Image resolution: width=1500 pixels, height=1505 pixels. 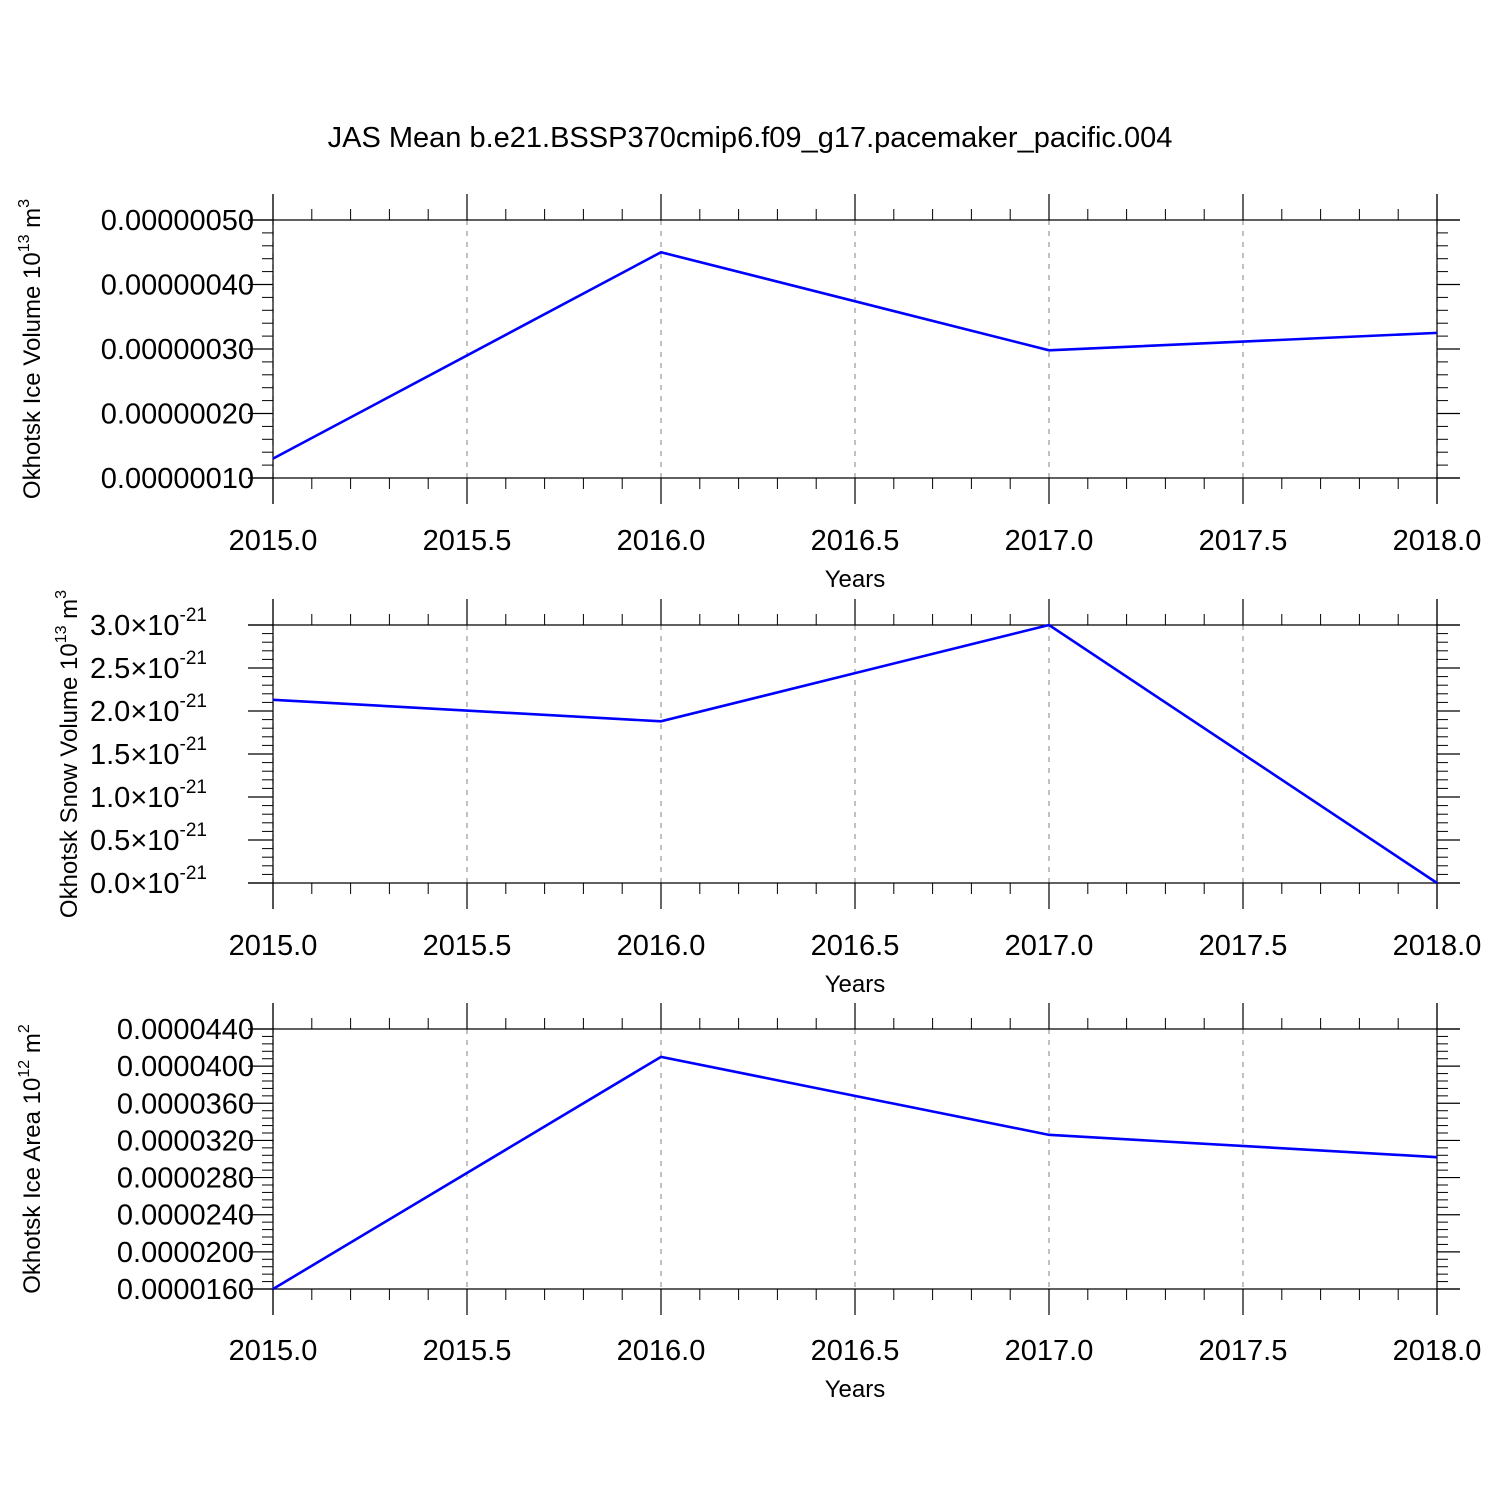 I want to click on y-tick-label: 0.0000400, so click(x=185, y=1067).